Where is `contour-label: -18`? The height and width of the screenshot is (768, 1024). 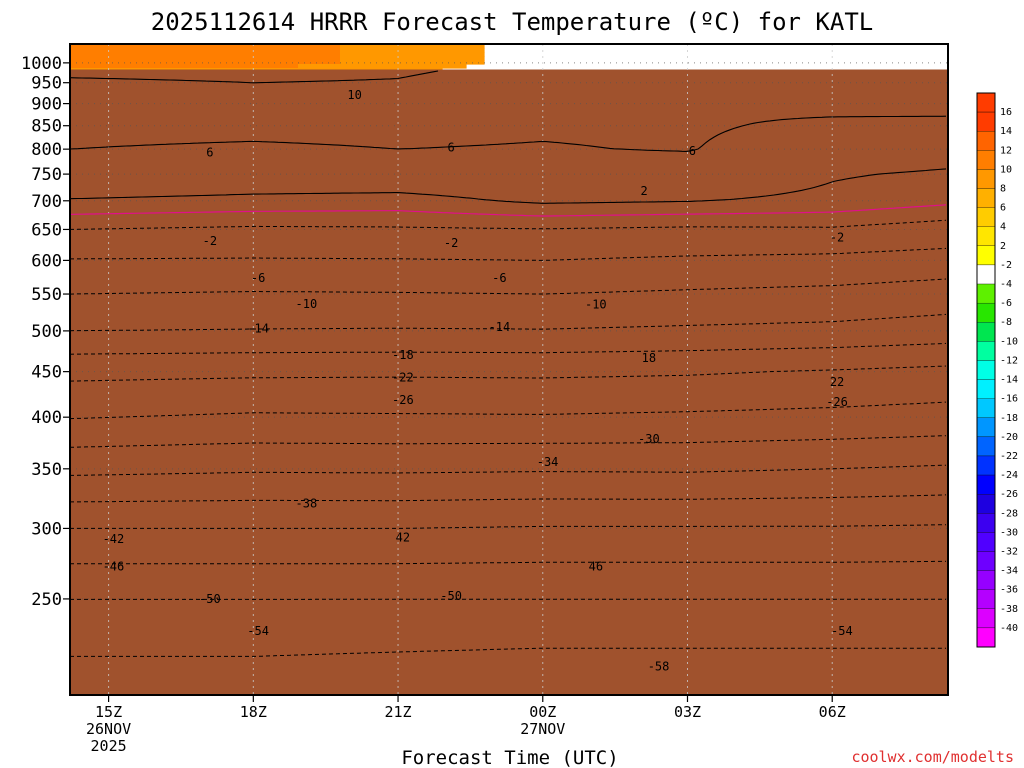
contour-label: -18 is located at coordinates (403, 355).